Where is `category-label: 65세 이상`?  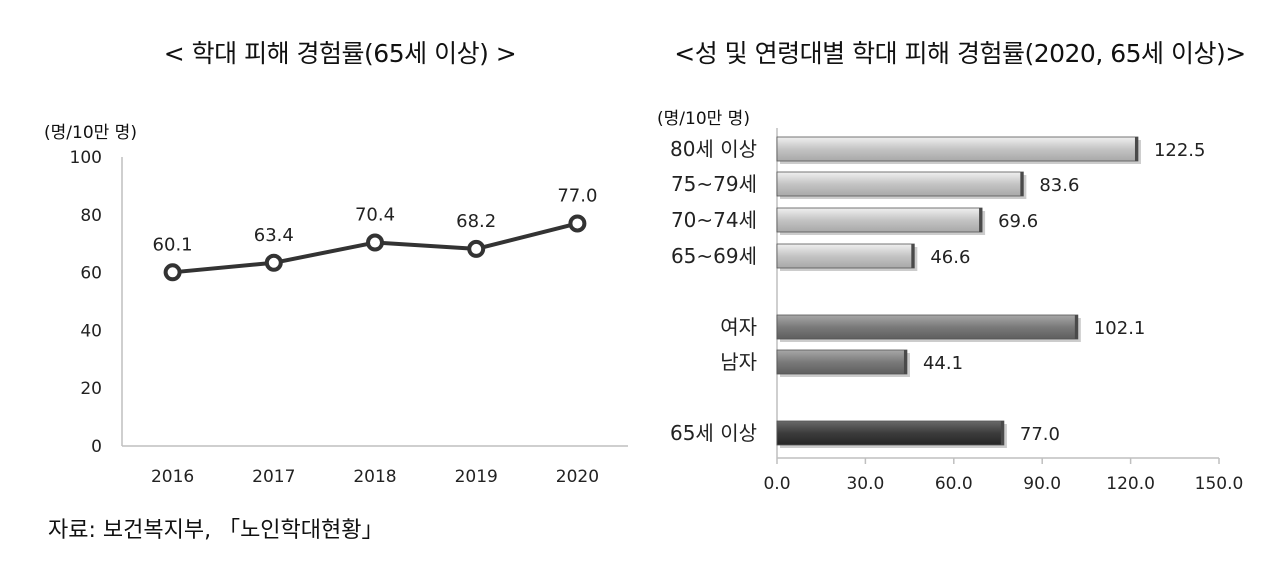 category-label: 65세 이상 is located at coordinates (713, 433).